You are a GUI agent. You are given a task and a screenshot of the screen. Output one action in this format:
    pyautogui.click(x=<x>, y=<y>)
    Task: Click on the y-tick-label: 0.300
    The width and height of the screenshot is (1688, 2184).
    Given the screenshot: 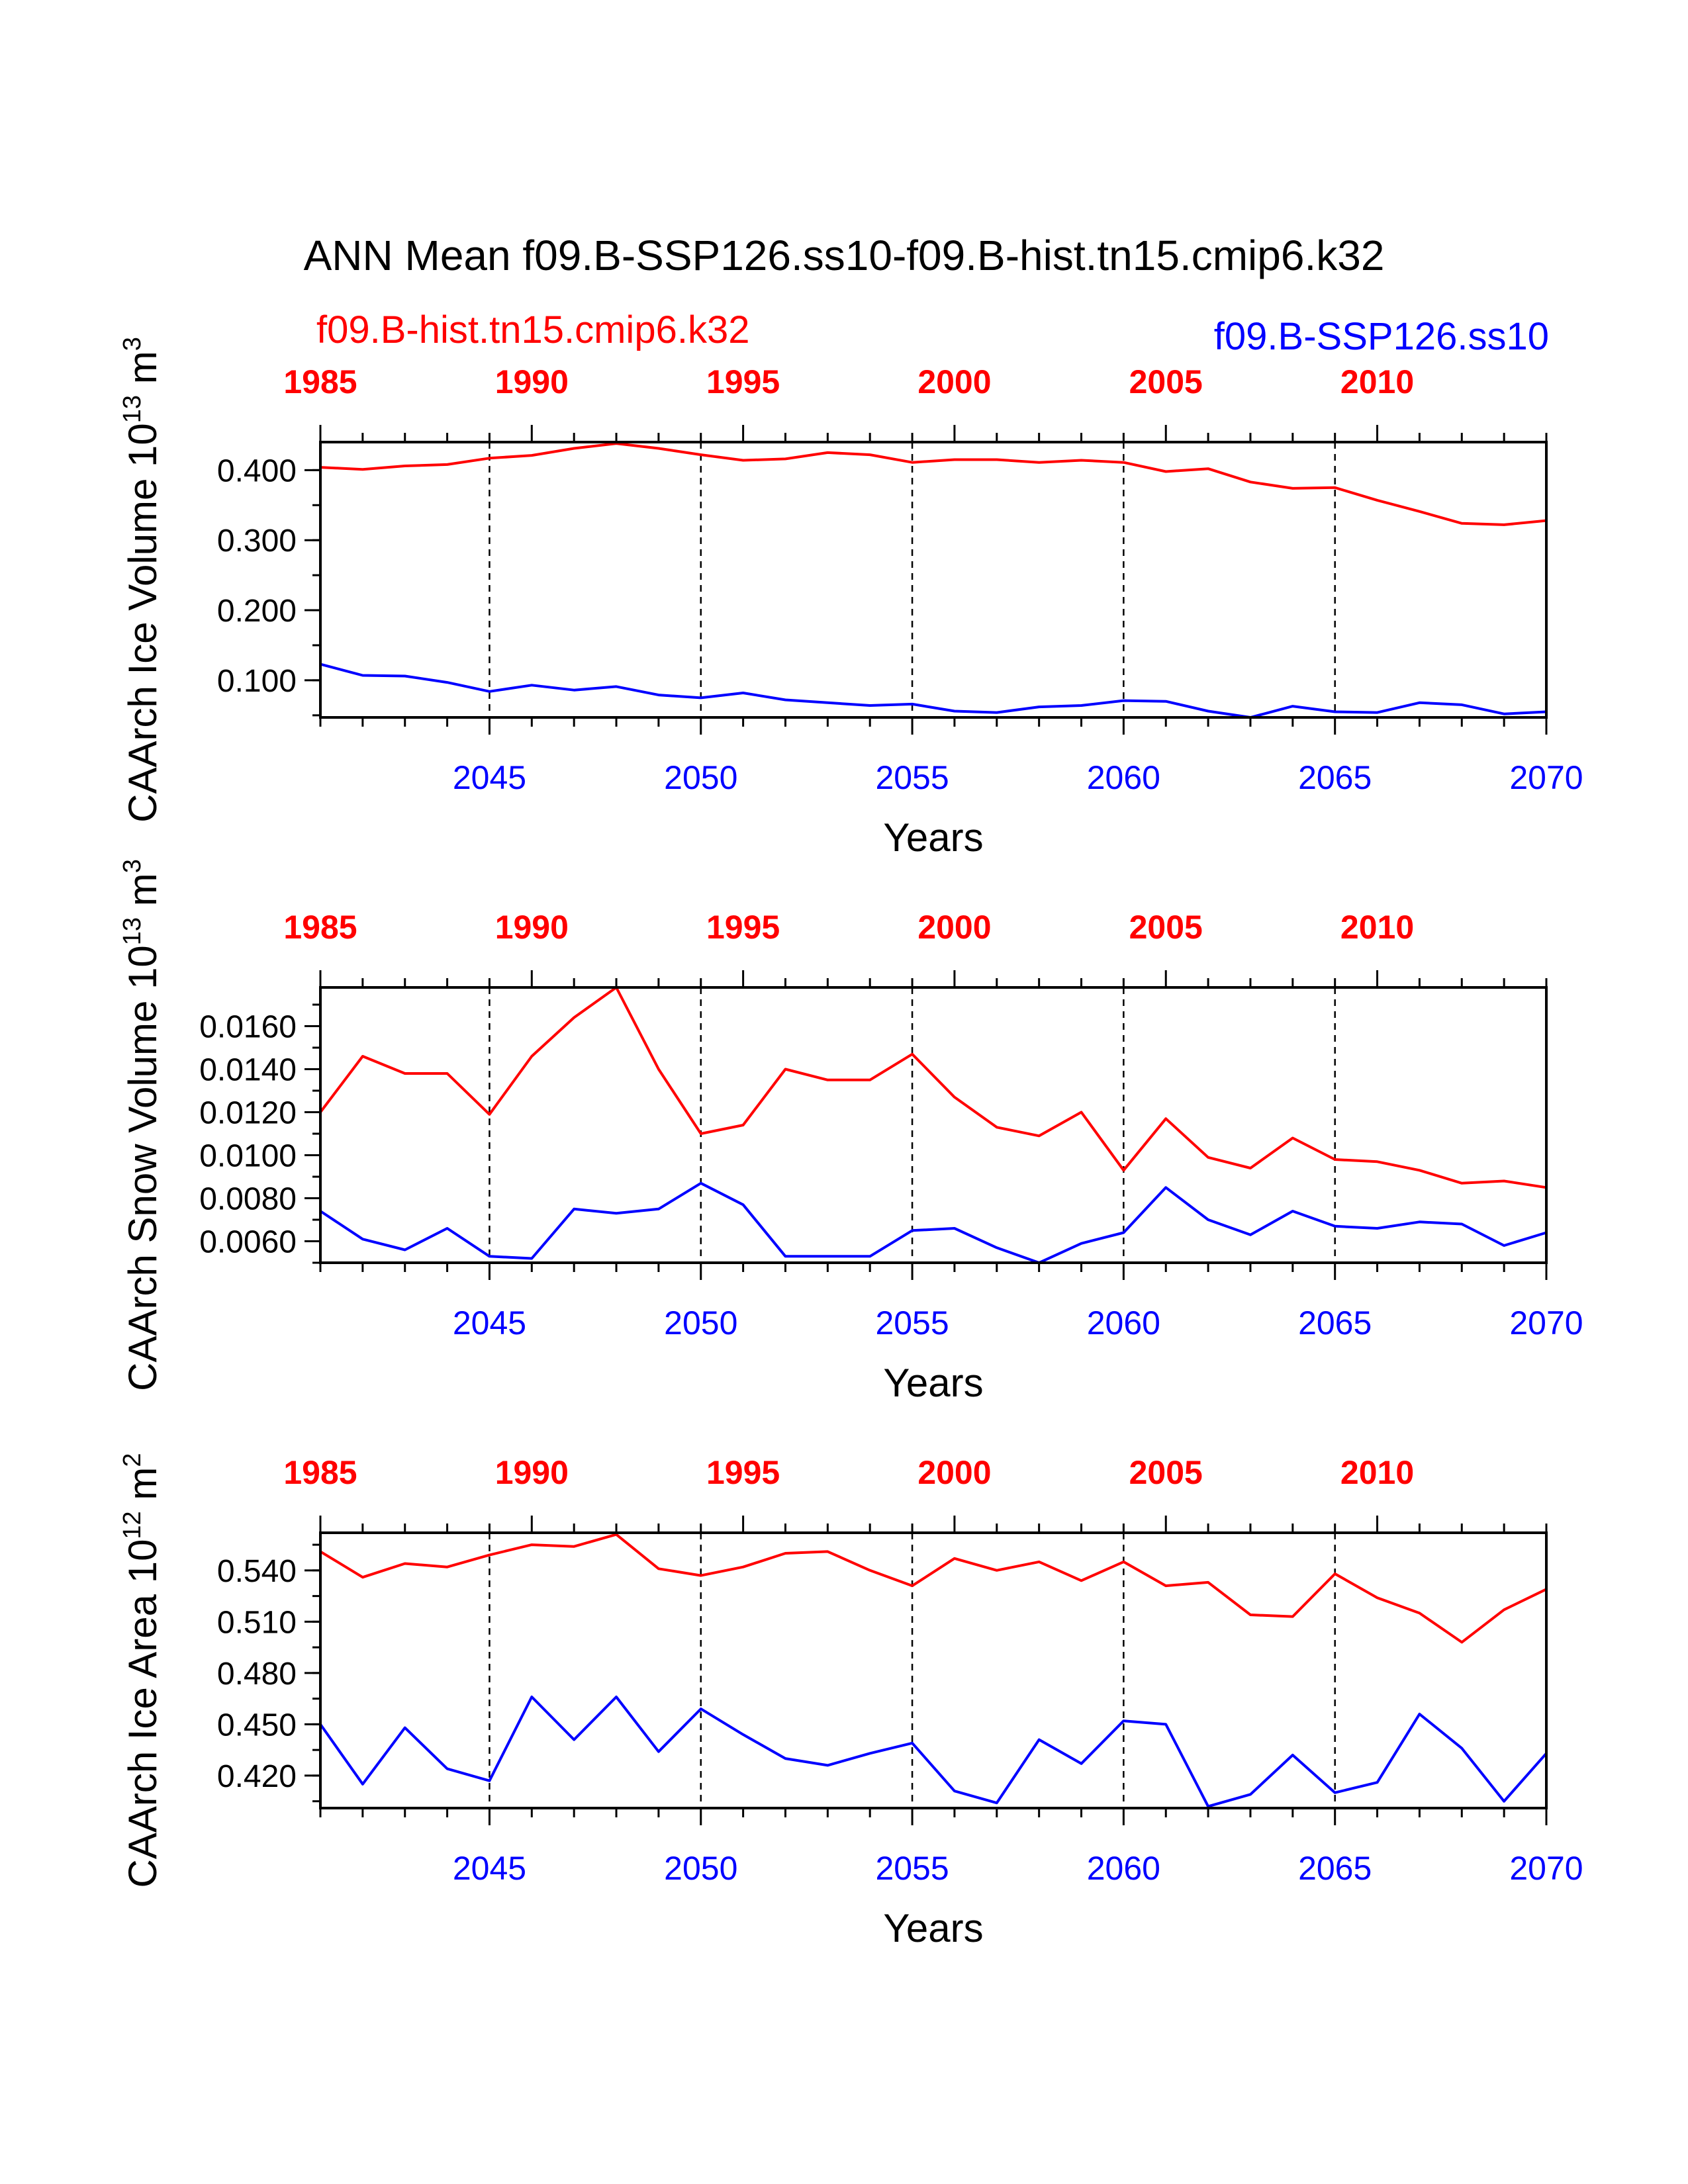 What is the action you would take?
    pyautogui.click(x=257, y=541)
    